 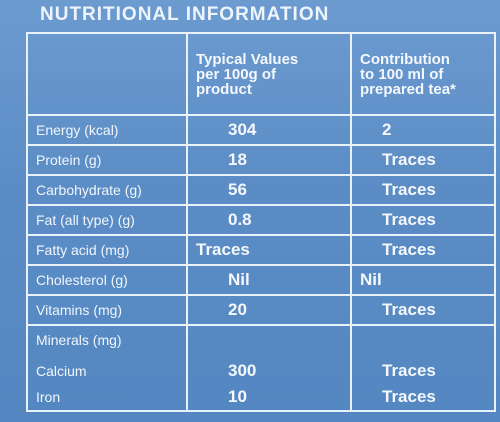 I want to click on per-tea-value: 2, so click(x=423, y=130).